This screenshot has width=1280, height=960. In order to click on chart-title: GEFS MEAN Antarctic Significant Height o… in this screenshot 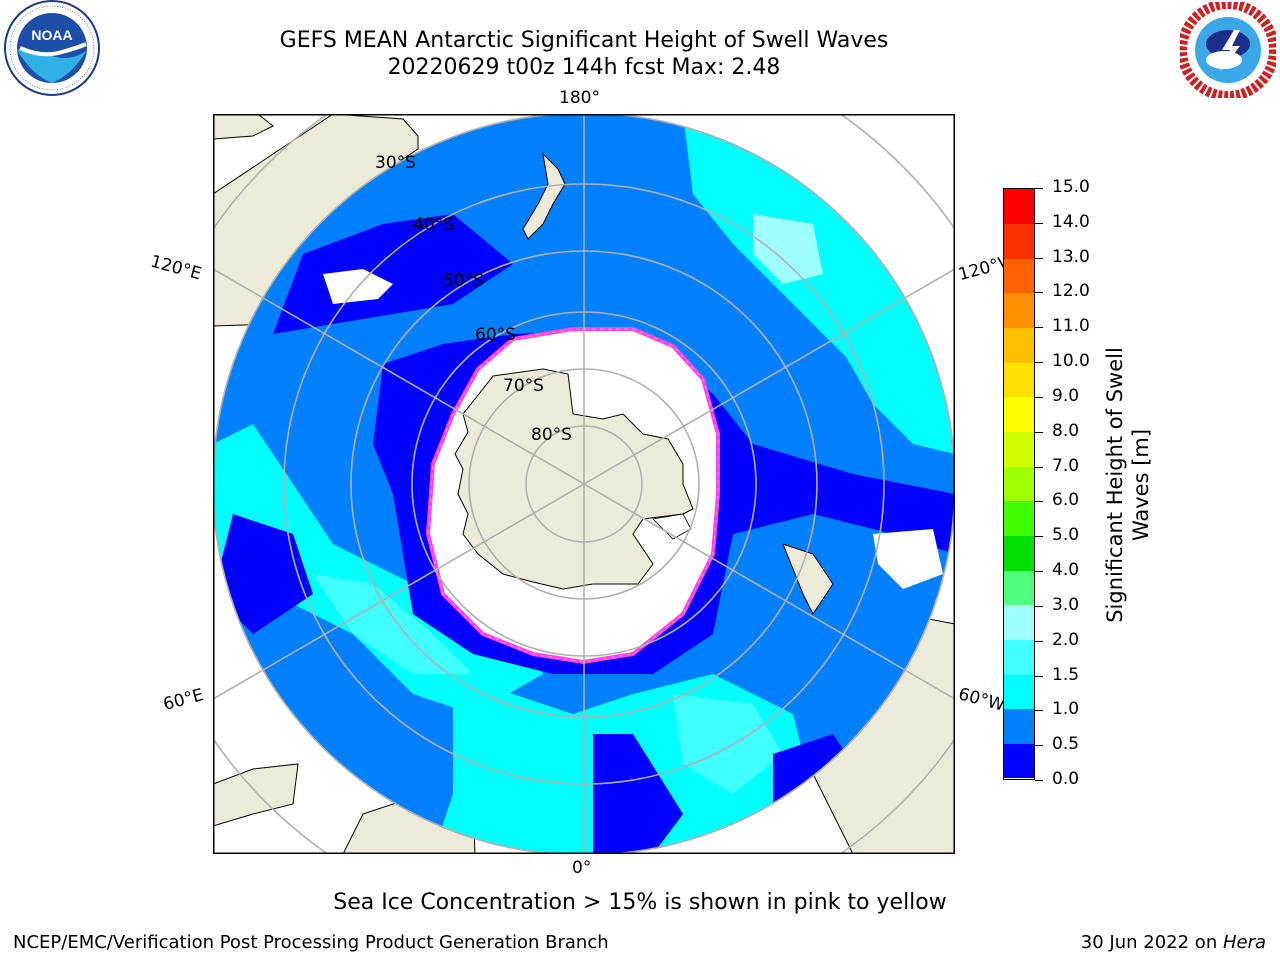, I will do `click(584, 40)`.